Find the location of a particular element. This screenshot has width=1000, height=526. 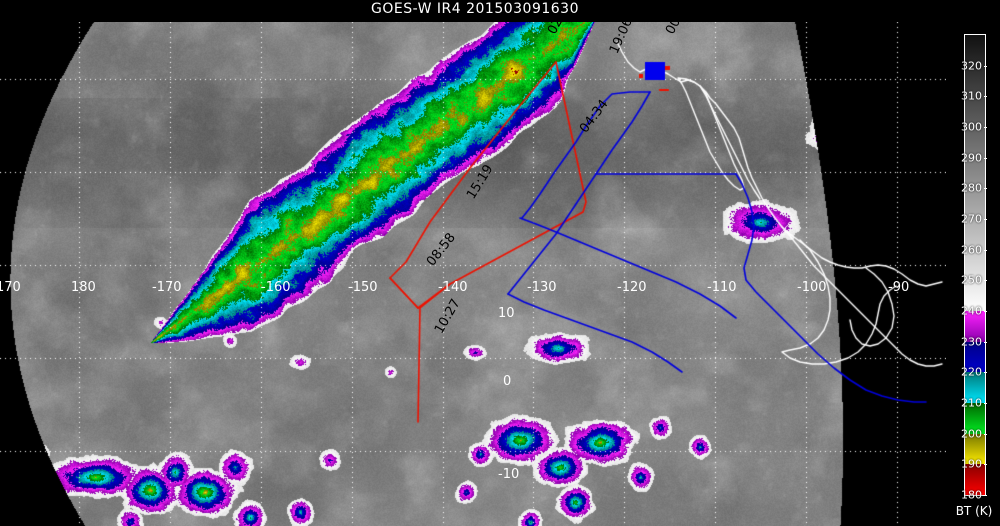

colorbar-tick-220: 220 is located at coordinates (971, 372).